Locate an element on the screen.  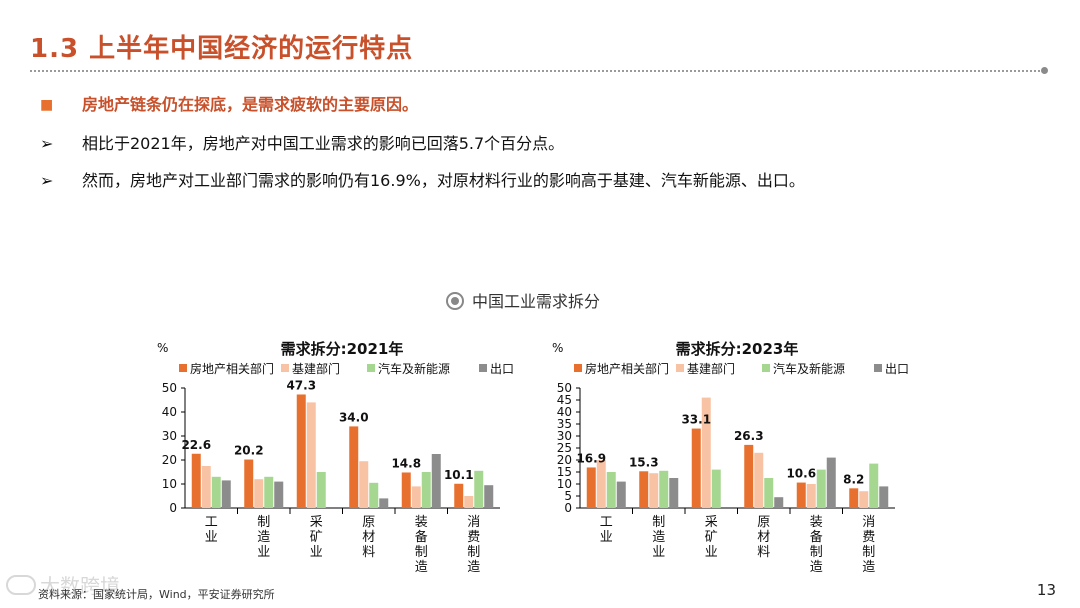
chart-title: 需求拆分:2021年 is located at coordinates (342, 349).